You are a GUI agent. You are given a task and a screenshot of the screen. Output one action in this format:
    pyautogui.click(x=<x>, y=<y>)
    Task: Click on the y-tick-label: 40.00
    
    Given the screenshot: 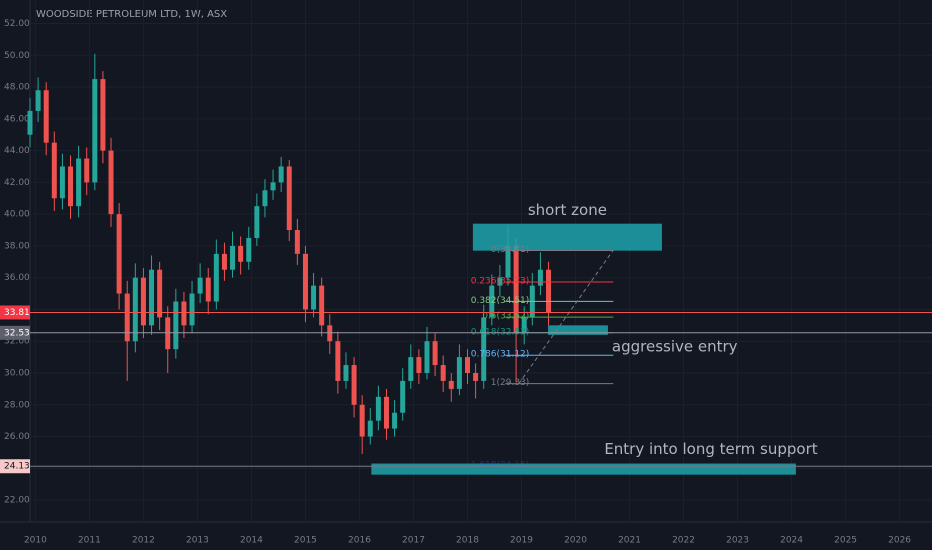 What is the action you would take?
    pyautogui.click(x=17, y=215)
    